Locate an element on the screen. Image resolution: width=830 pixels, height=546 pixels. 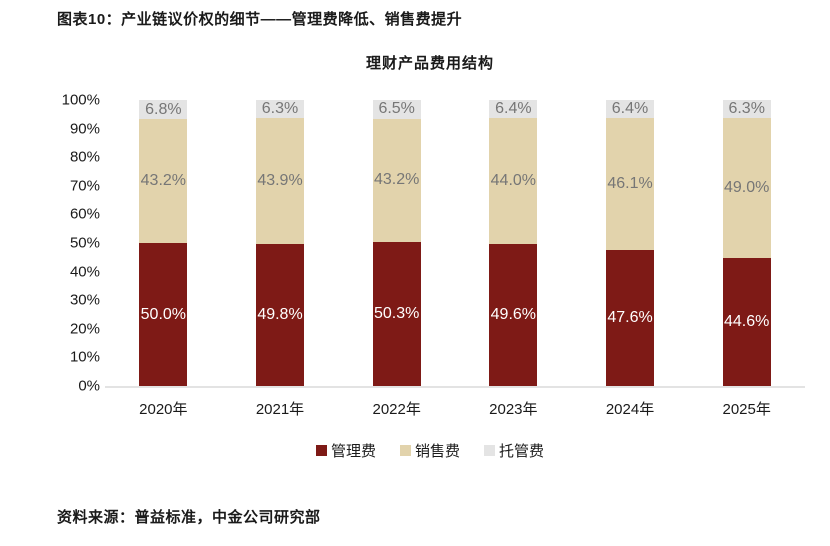
bar-slot: 50.3% 43.2% 6.5% is located at coordinates (396, 243).